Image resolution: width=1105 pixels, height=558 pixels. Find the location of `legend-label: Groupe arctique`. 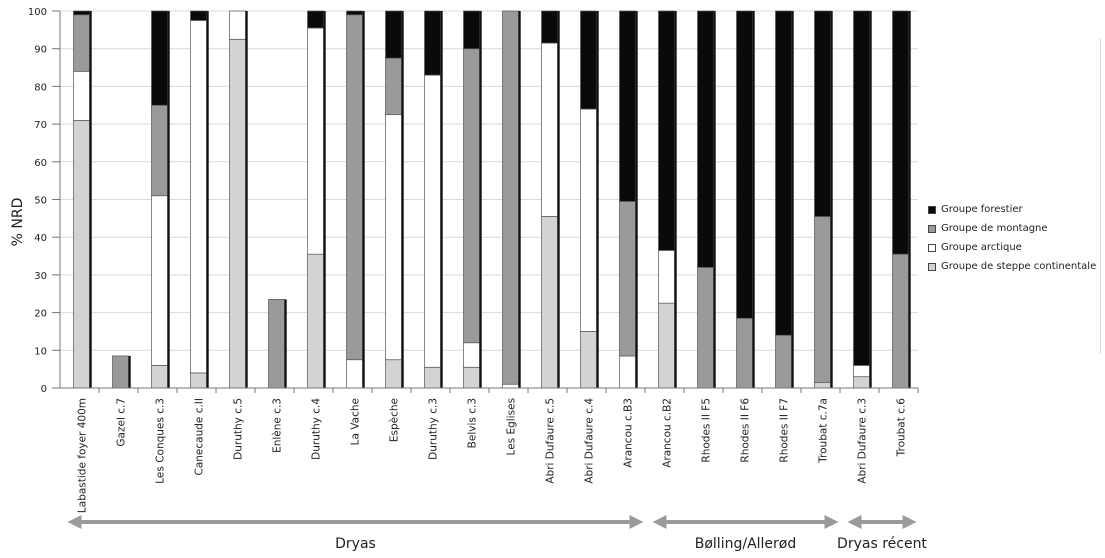

legend-label: Groupe arctique is located at coordinates (981, 247).